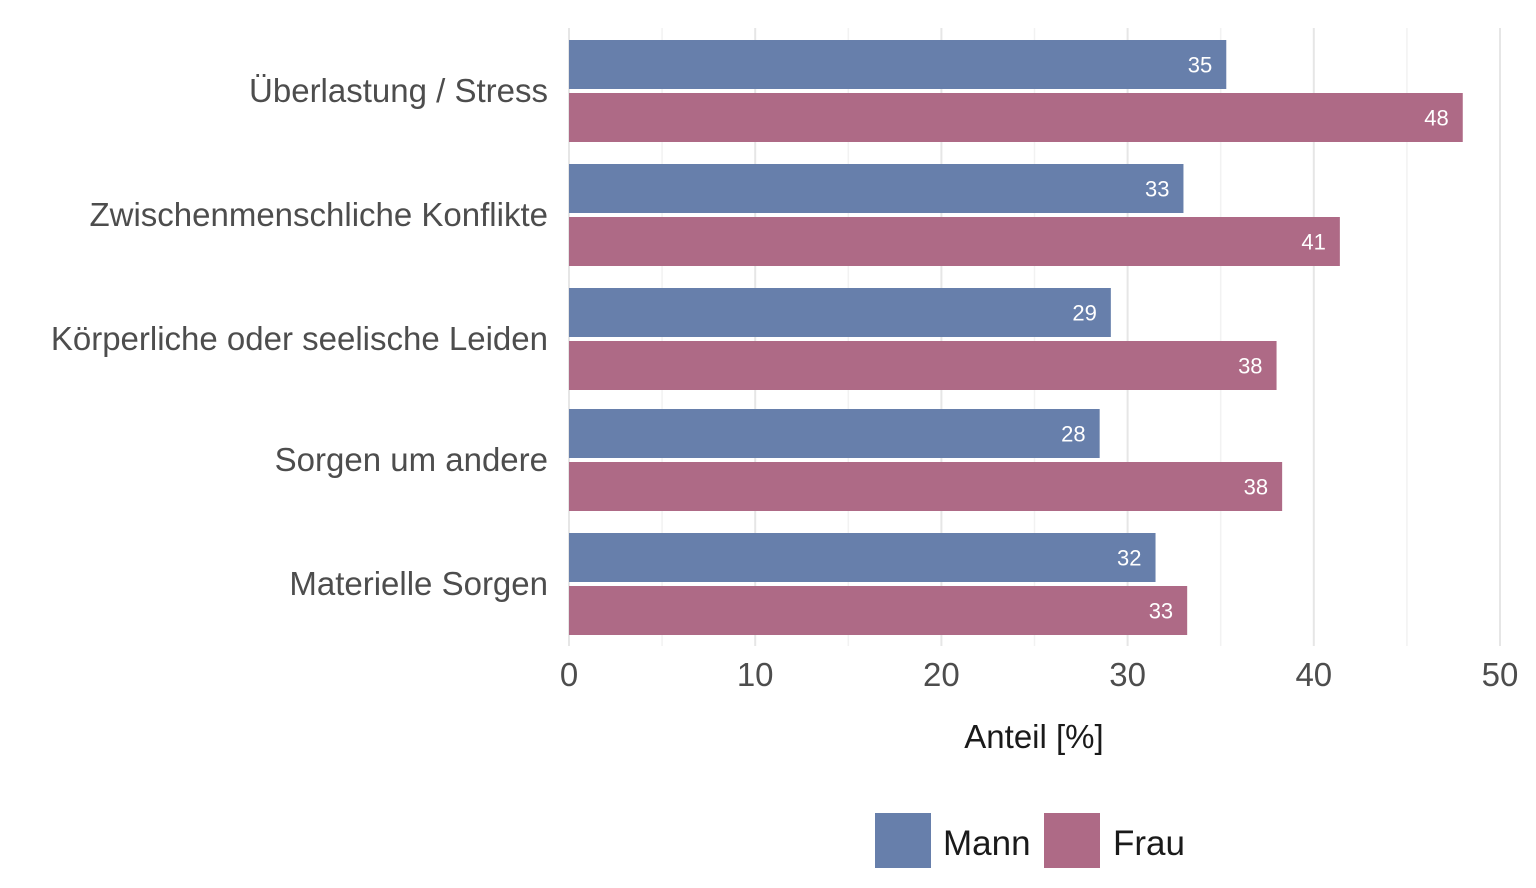 The height and width of the screenshot is (888, 1536). What do you see at coordinates (418, 583) in the screenshot?
I see `category-label: Materielle Sorgen` at bounding box center [418, 583].